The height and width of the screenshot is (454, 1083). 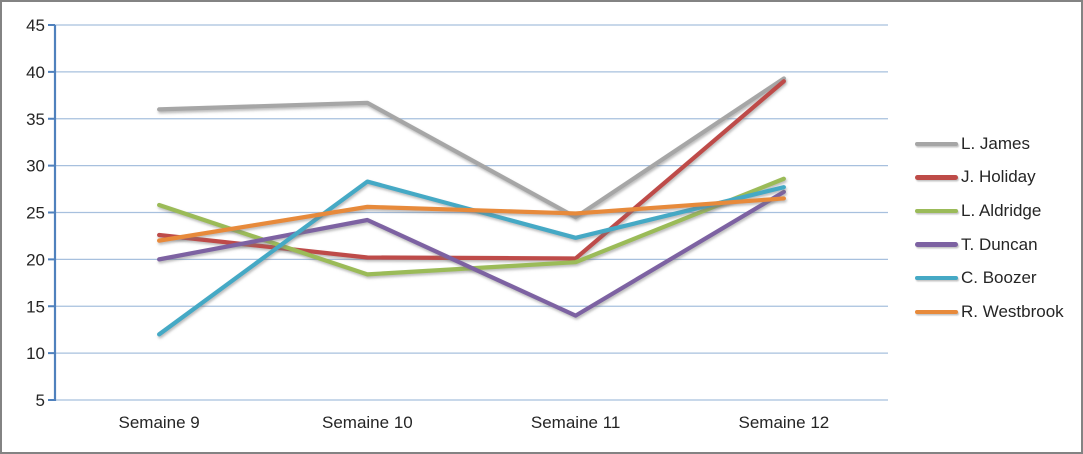 What do you see at coordinates (40, 400) in the screenshot?
I see `y-axis-tick-label: 5` at bounding box center [40, 400].